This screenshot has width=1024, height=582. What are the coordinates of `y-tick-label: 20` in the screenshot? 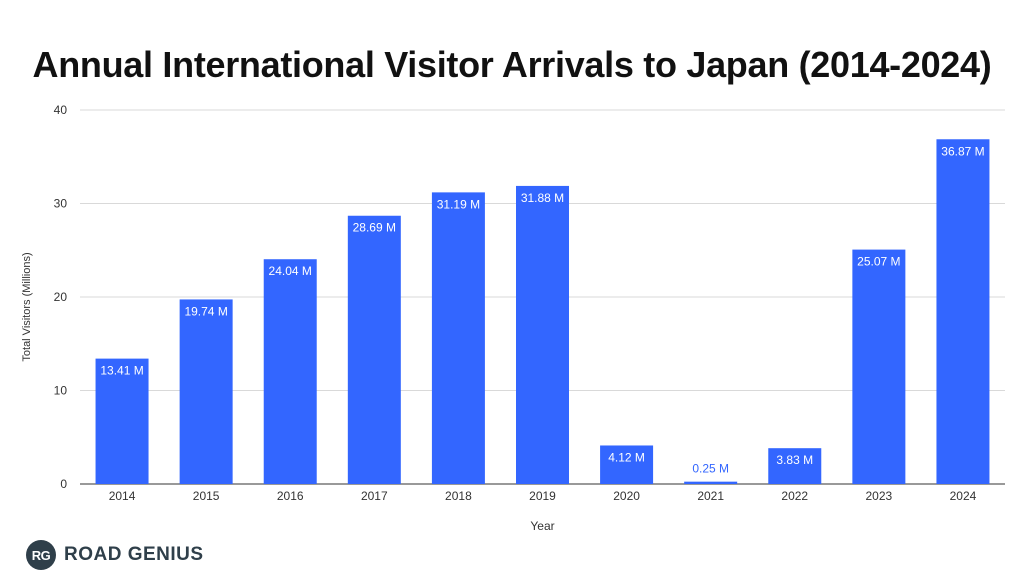 It's located at (61, 297).